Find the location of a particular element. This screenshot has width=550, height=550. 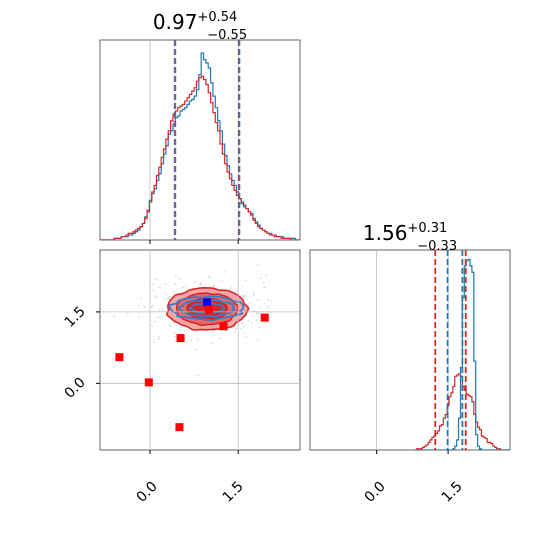

marginal-top-frame is located at coordinates (200, 140).